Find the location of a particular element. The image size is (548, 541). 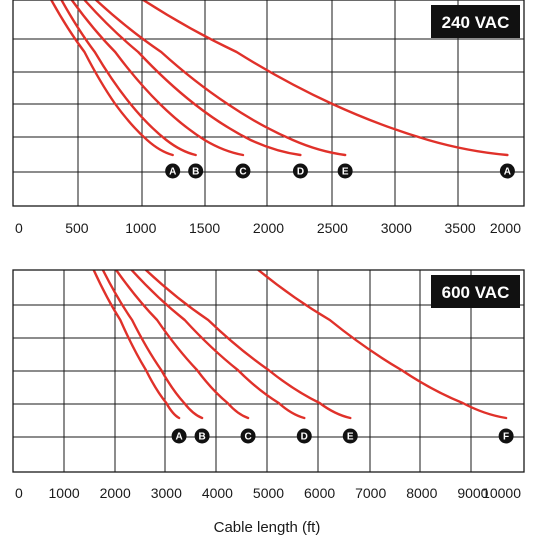

curve-f is located at coordinates (382, 345).